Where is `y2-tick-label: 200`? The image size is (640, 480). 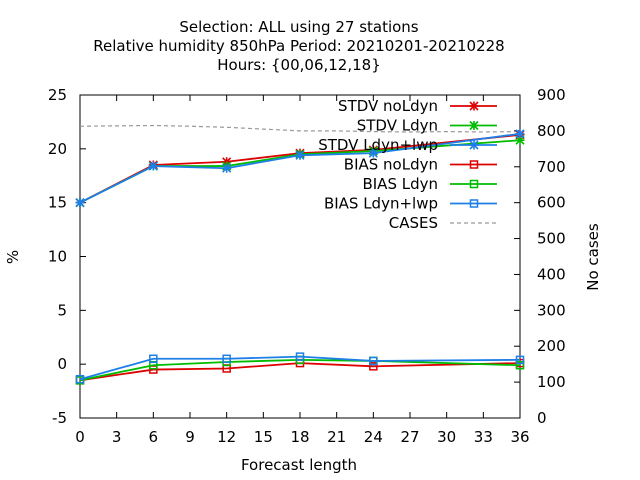
y2-tick-label: 200 is located at coordinates (551, 346).